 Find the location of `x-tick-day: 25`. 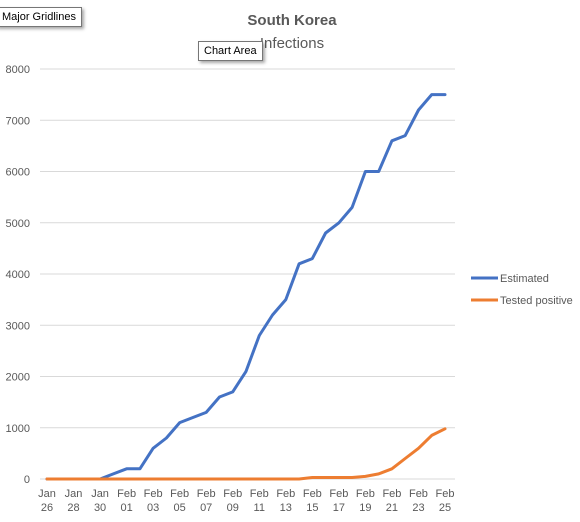

x-tick-day: 25 is located at coordinates (445, 508).